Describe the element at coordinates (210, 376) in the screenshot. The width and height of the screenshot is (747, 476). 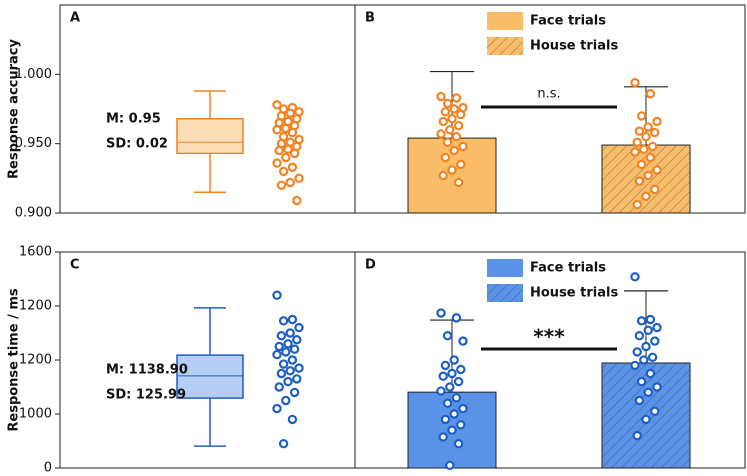
I see `box` at that location.